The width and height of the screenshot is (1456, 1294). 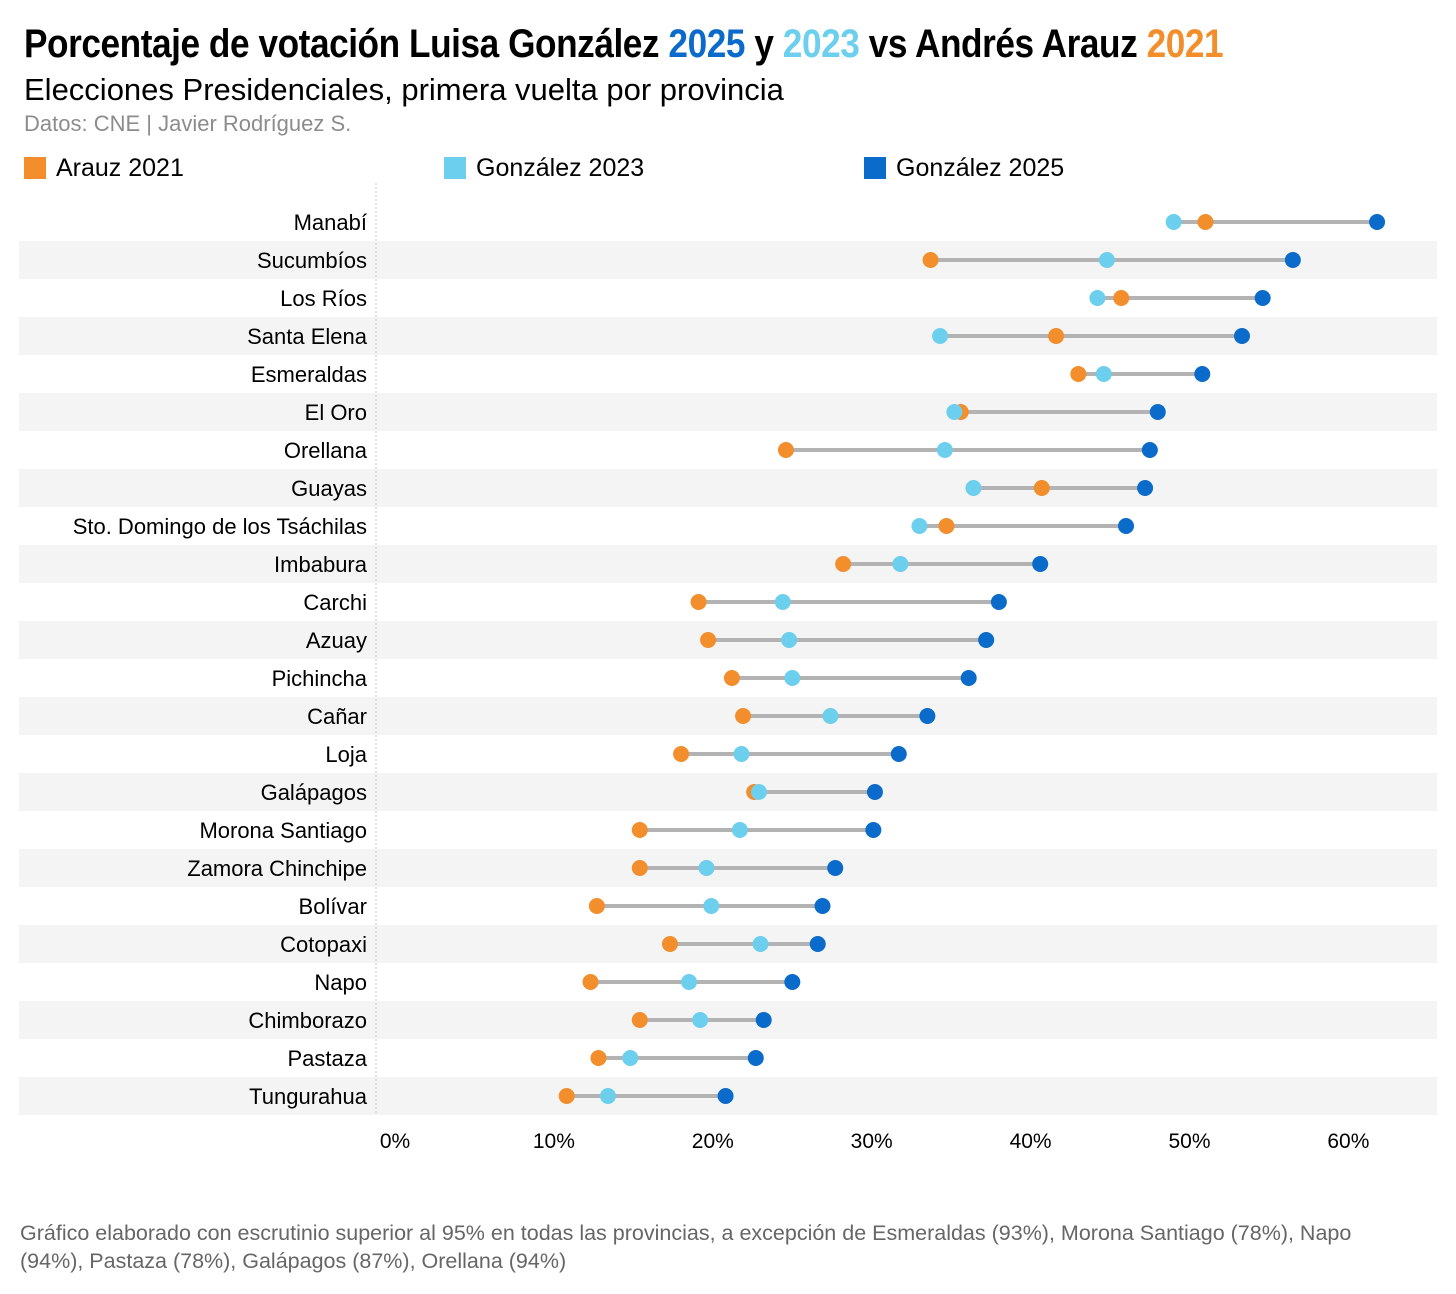 I want to click on category-label: Cotopaxi, so click(x=323, y=944).